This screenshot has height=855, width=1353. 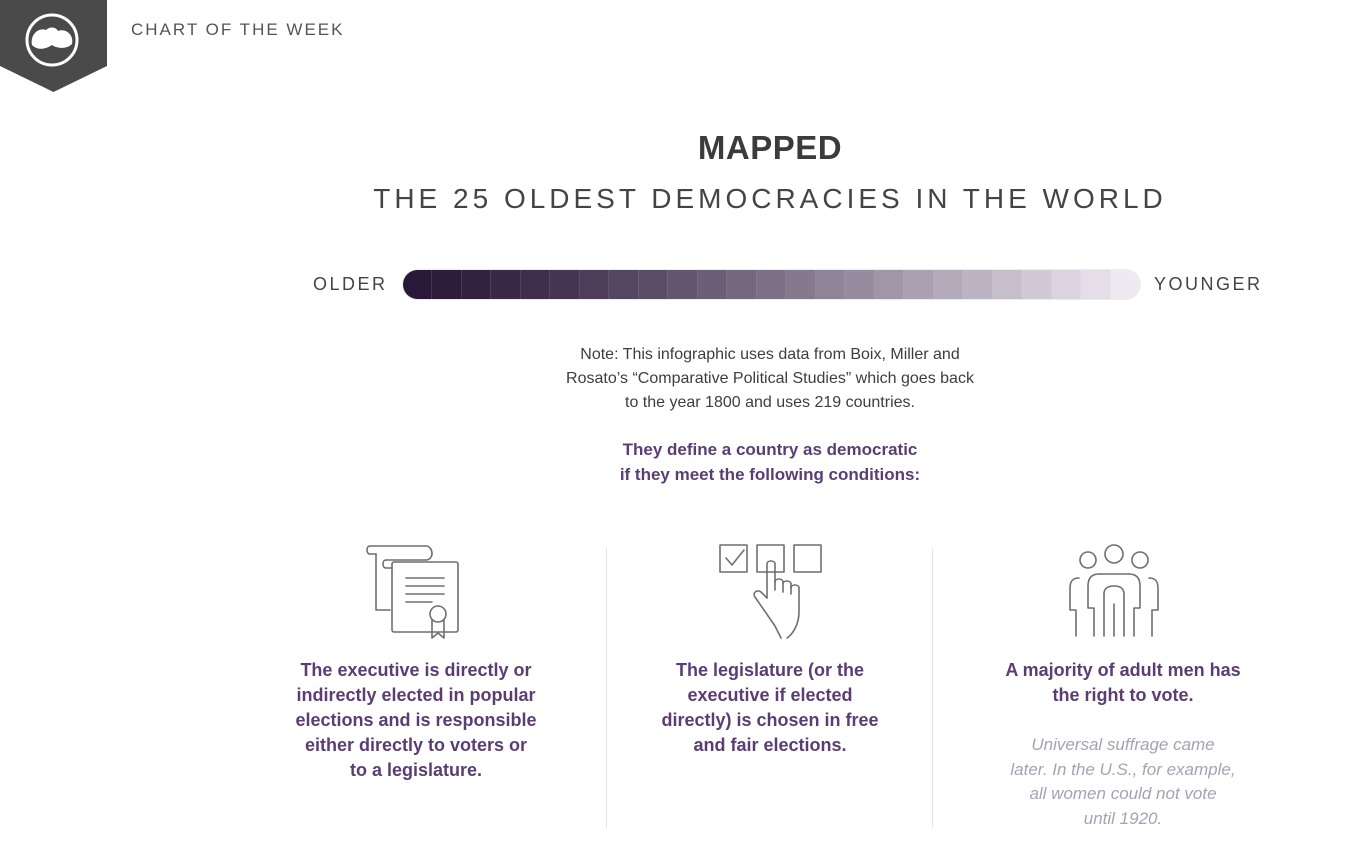 What do you see at coordinates (770, 402) in the screenshot?
I see `note-line: to the year 1800 and uses 219 countries.` at bounding box center [770, 402].